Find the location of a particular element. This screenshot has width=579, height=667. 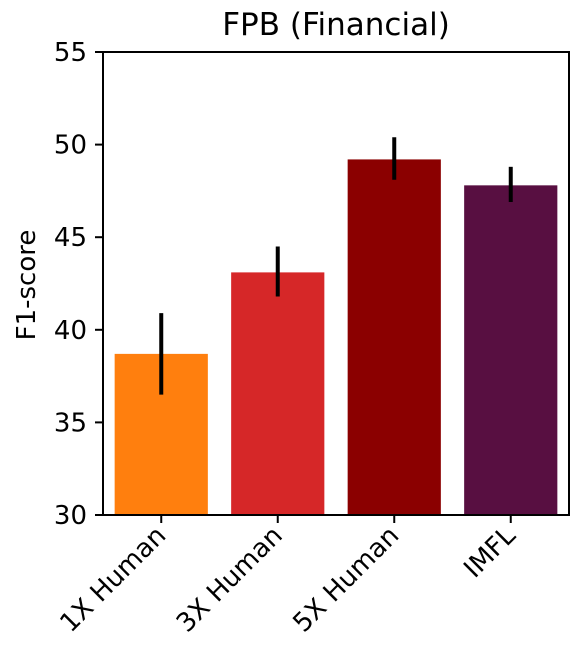

x-tick-label: 1X Human is located at coordinates (114, 580).